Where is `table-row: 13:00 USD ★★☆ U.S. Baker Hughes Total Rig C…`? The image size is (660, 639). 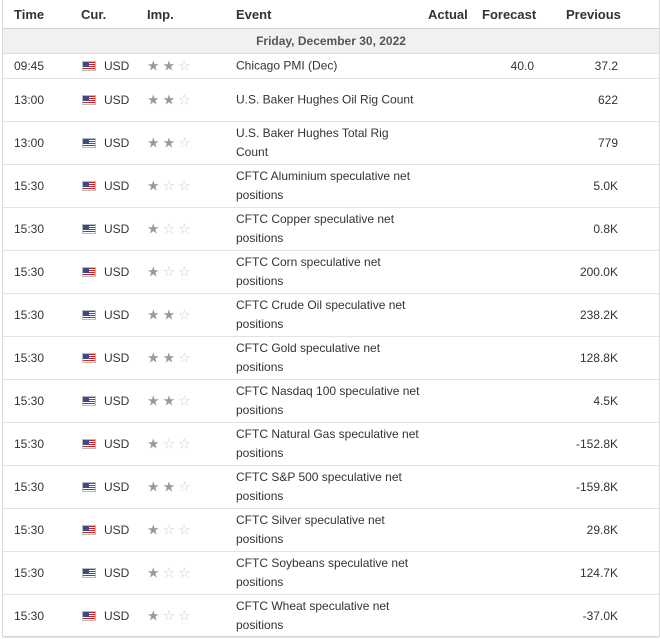 table-row: 13:00 USD ★★☆ U.S. Baker Hughes Total Rig C… is located at coordinates (331, 143).